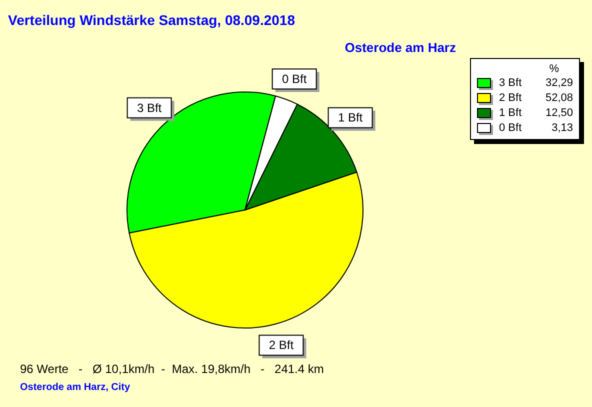 The image size is (592, 407). What do you see at coordinates (172, 369) in the screenshot?
I see `text: 96 Werte - Ø 10,1km/h - Max. 19,8km/h - 241.4 km` at bounding box center [172, 369].